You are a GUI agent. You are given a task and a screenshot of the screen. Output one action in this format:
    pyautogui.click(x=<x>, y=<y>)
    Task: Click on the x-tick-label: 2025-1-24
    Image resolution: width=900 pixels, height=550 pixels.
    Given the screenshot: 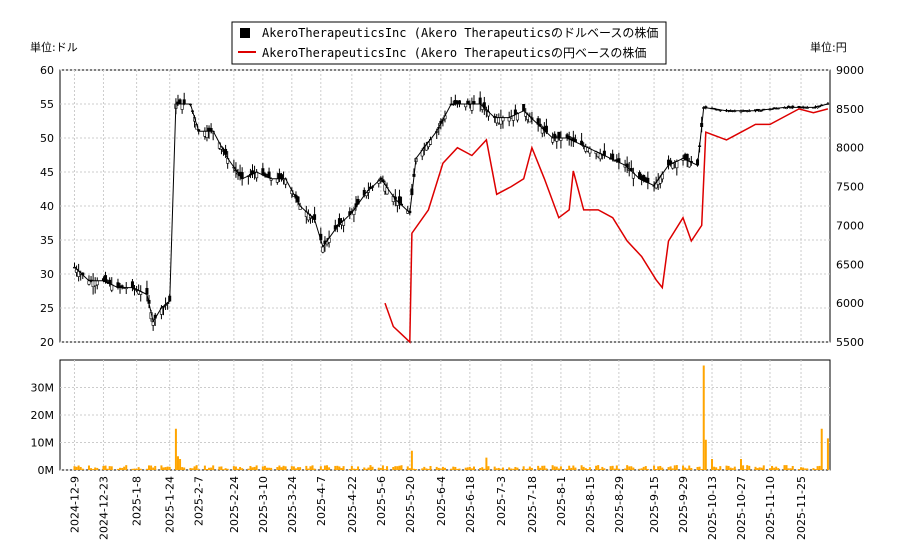 What is the action you would take?
    pyautogui.click(x=170, y=504)
    